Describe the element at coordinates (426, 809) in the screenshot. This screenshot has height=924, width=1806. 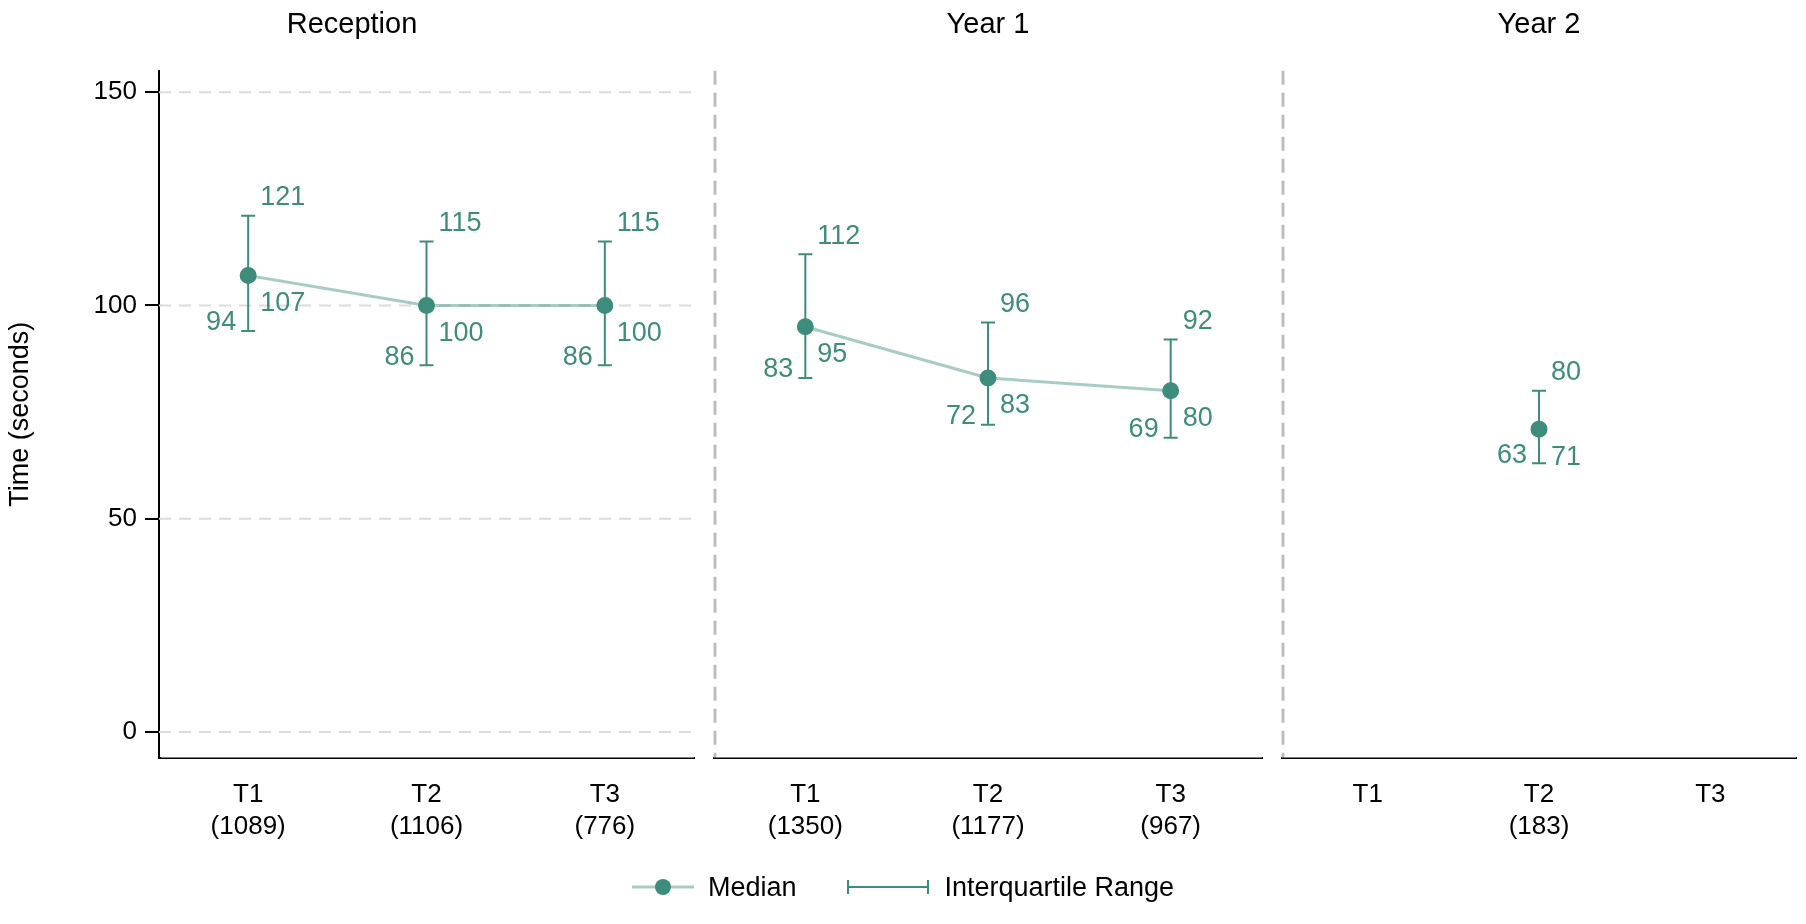
I see `x-tick-label: T2 (1106)` at that location.